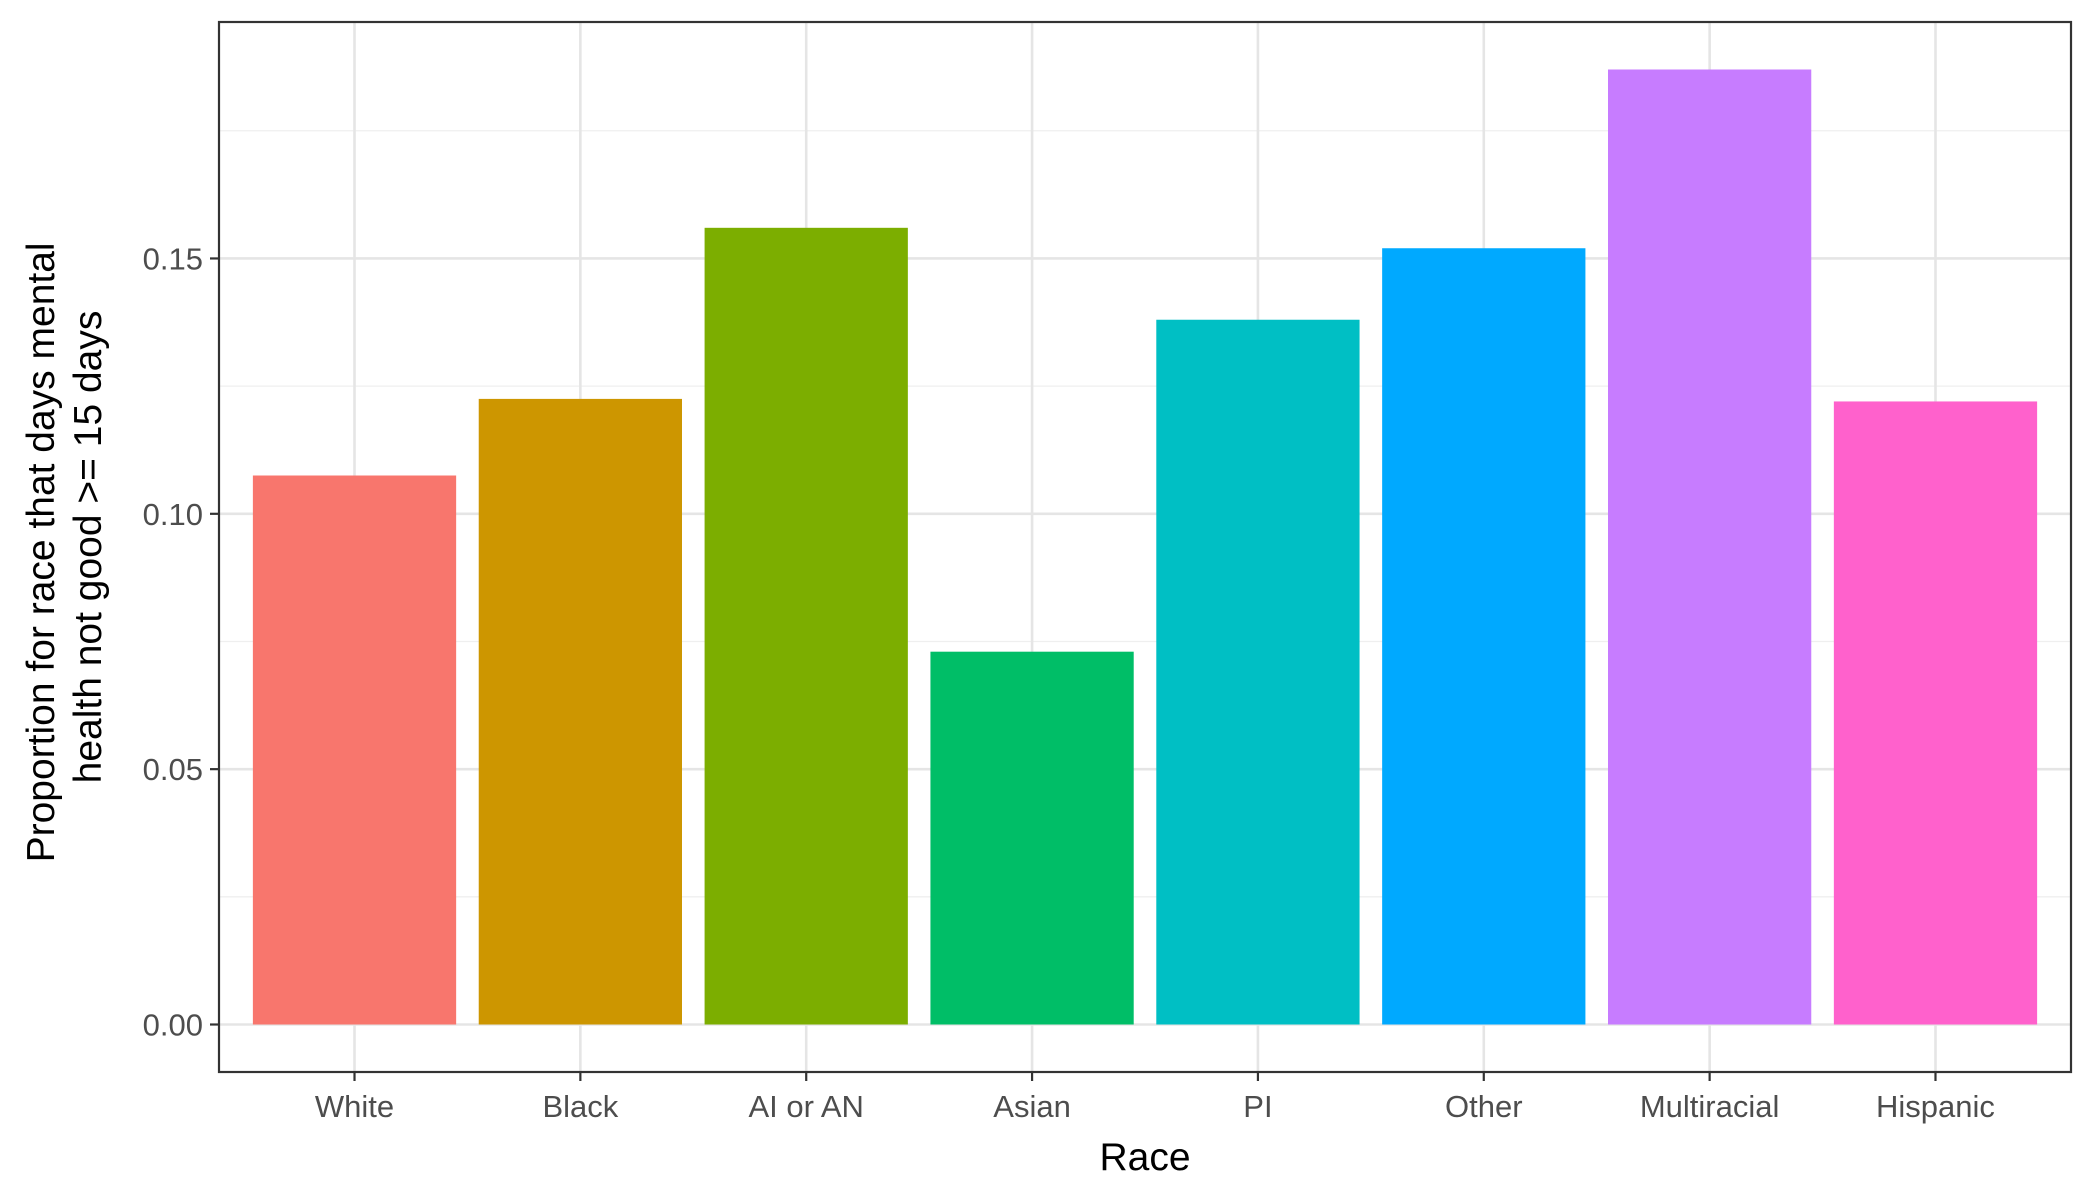 The width and height of the screenshot is (2100, 1200). I want to click on bar-other, so click(1483, 636).